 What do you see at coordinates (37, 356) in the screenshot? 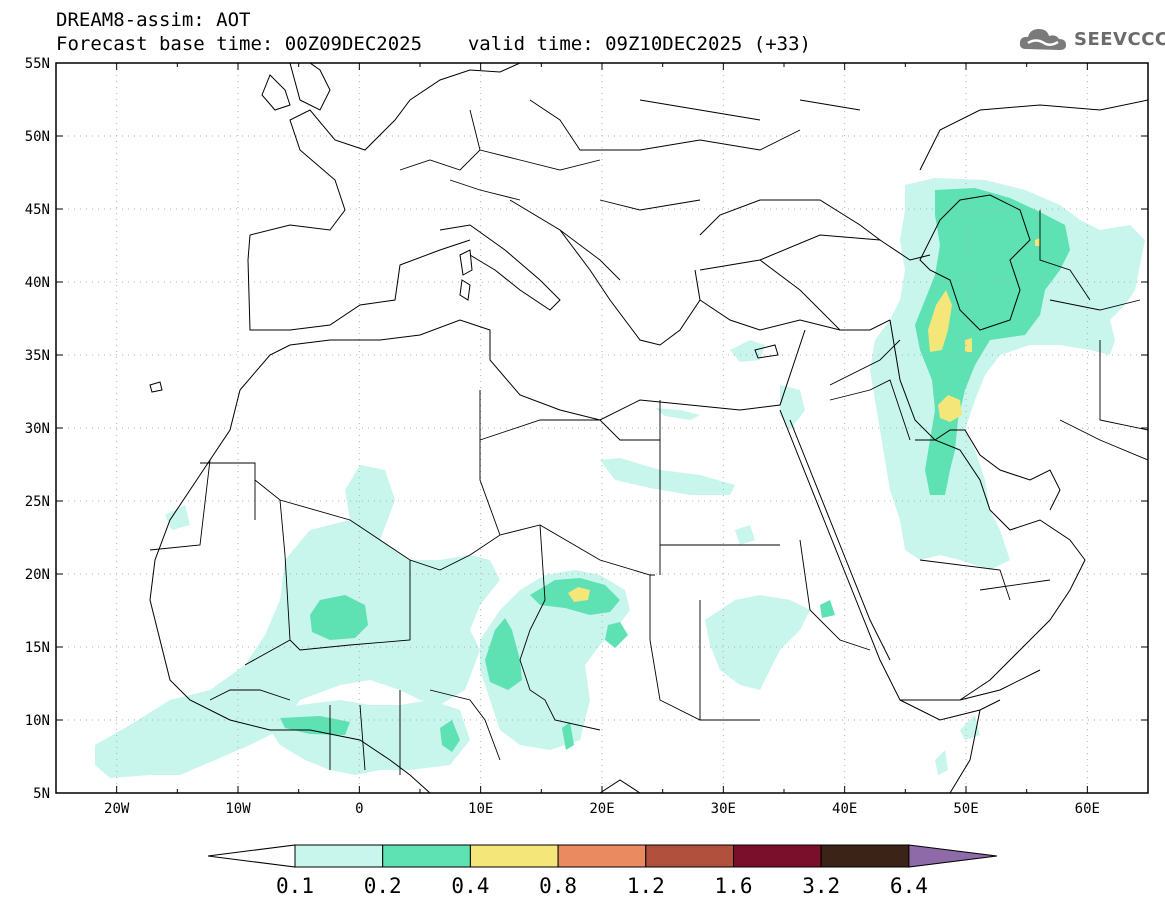
I see `lat-tick-label: 35N` at bounding box center [37, 356].